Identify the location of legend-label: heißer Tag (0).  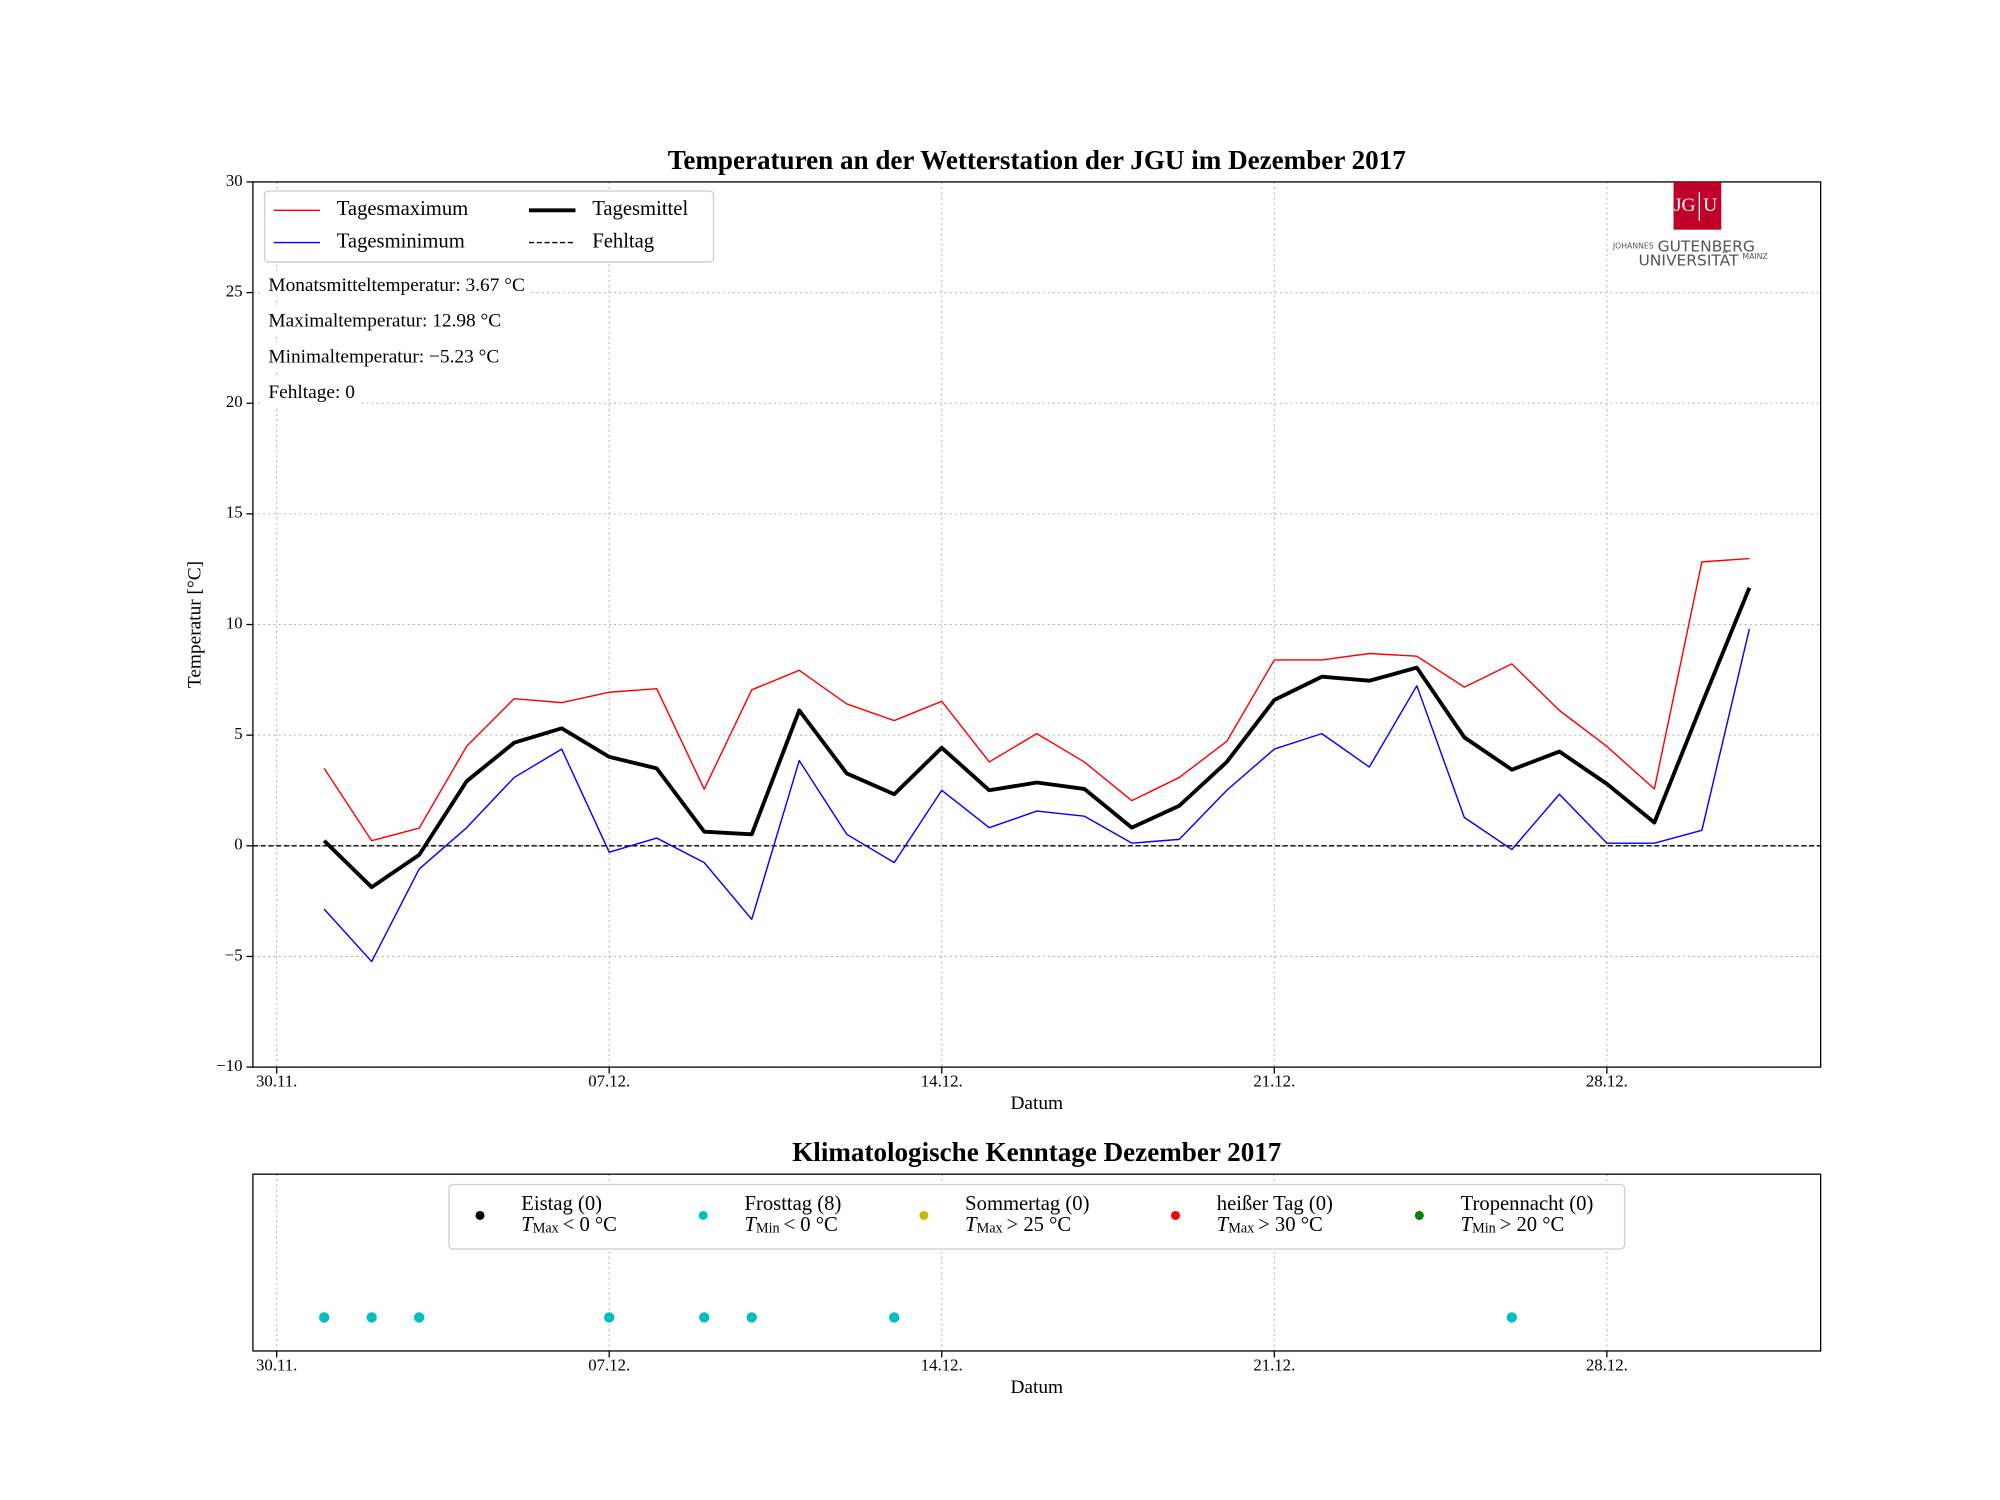
(1275, 1204).